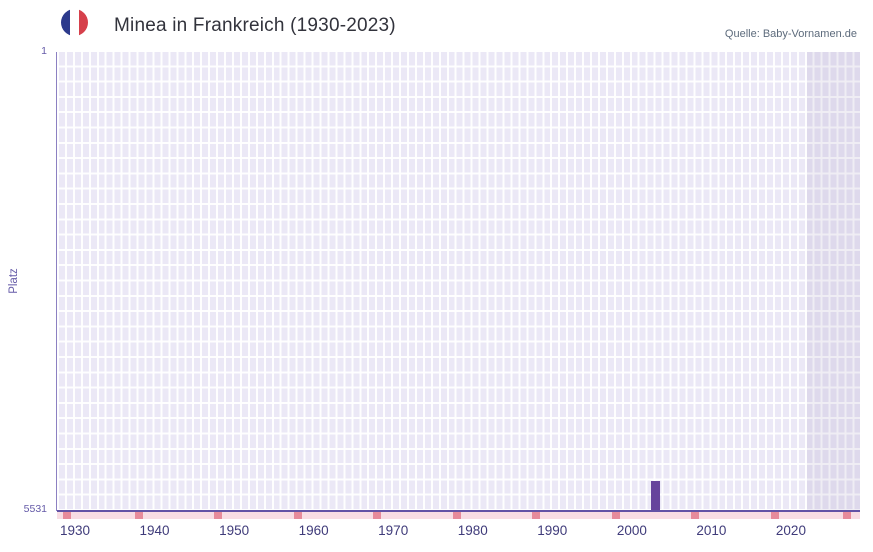 The image size is (873, 552). What do you see at coordinates (472, 530) in the screenshot?
I see `x-tick-label: 1980` at bounding box center [472, 530].